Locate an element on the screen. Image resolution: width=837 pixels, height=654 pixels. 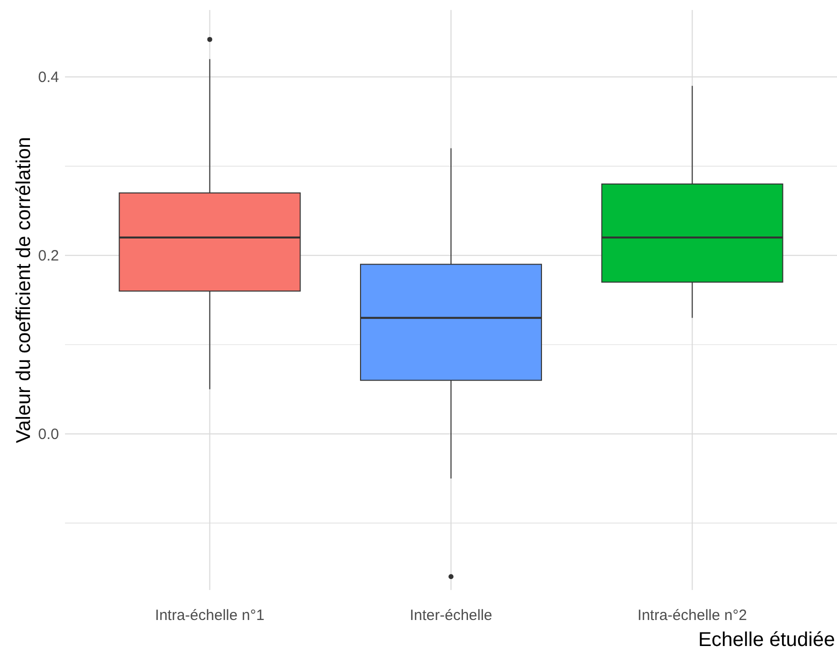
x-tick-label: Inter-échelle is located at coordinates (451, 615).